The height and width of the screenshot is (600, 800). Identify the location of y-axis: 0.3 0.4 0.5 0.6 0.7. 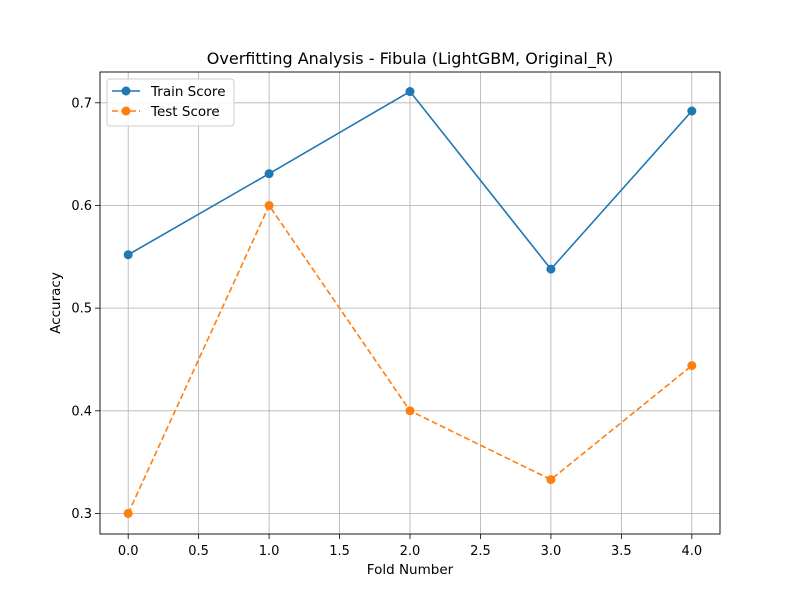
(85, 309).